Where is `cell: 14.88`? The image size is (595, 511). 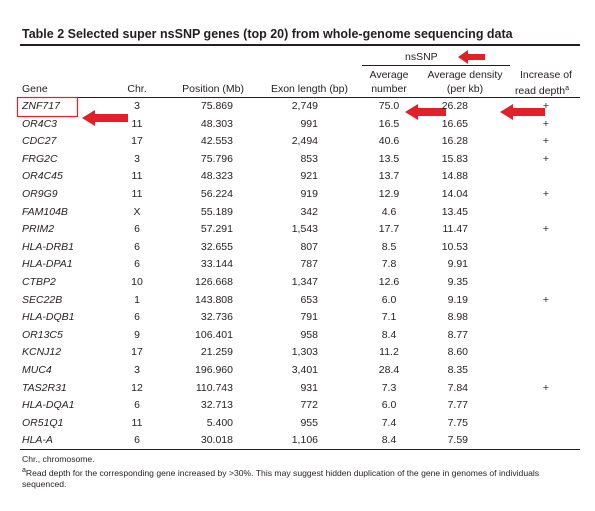 cell: 14.88 is located at coordinates (454, 176).